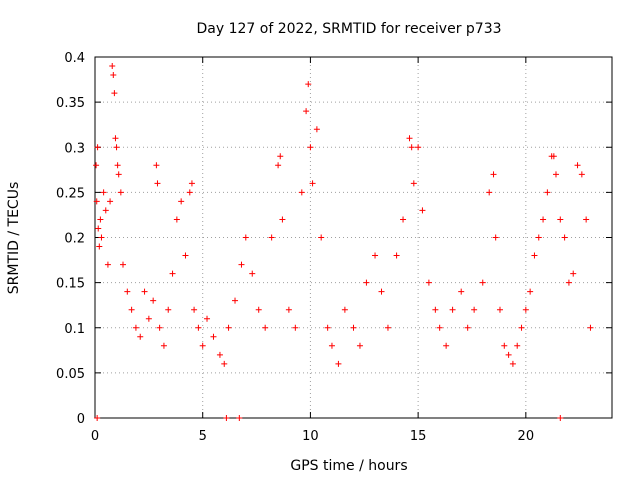  I want to click on y-tick-label: 0.25, so click(70, 193).